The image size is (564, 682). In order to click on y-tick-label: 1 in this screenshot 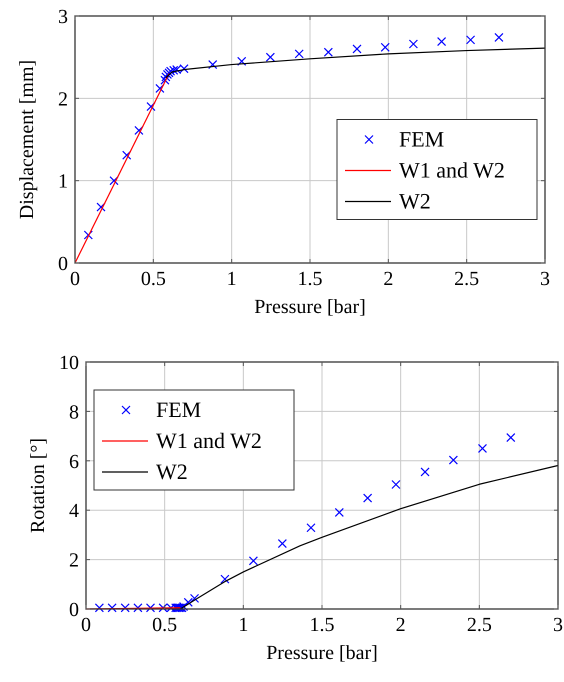, I will do `click(63, 181)`.